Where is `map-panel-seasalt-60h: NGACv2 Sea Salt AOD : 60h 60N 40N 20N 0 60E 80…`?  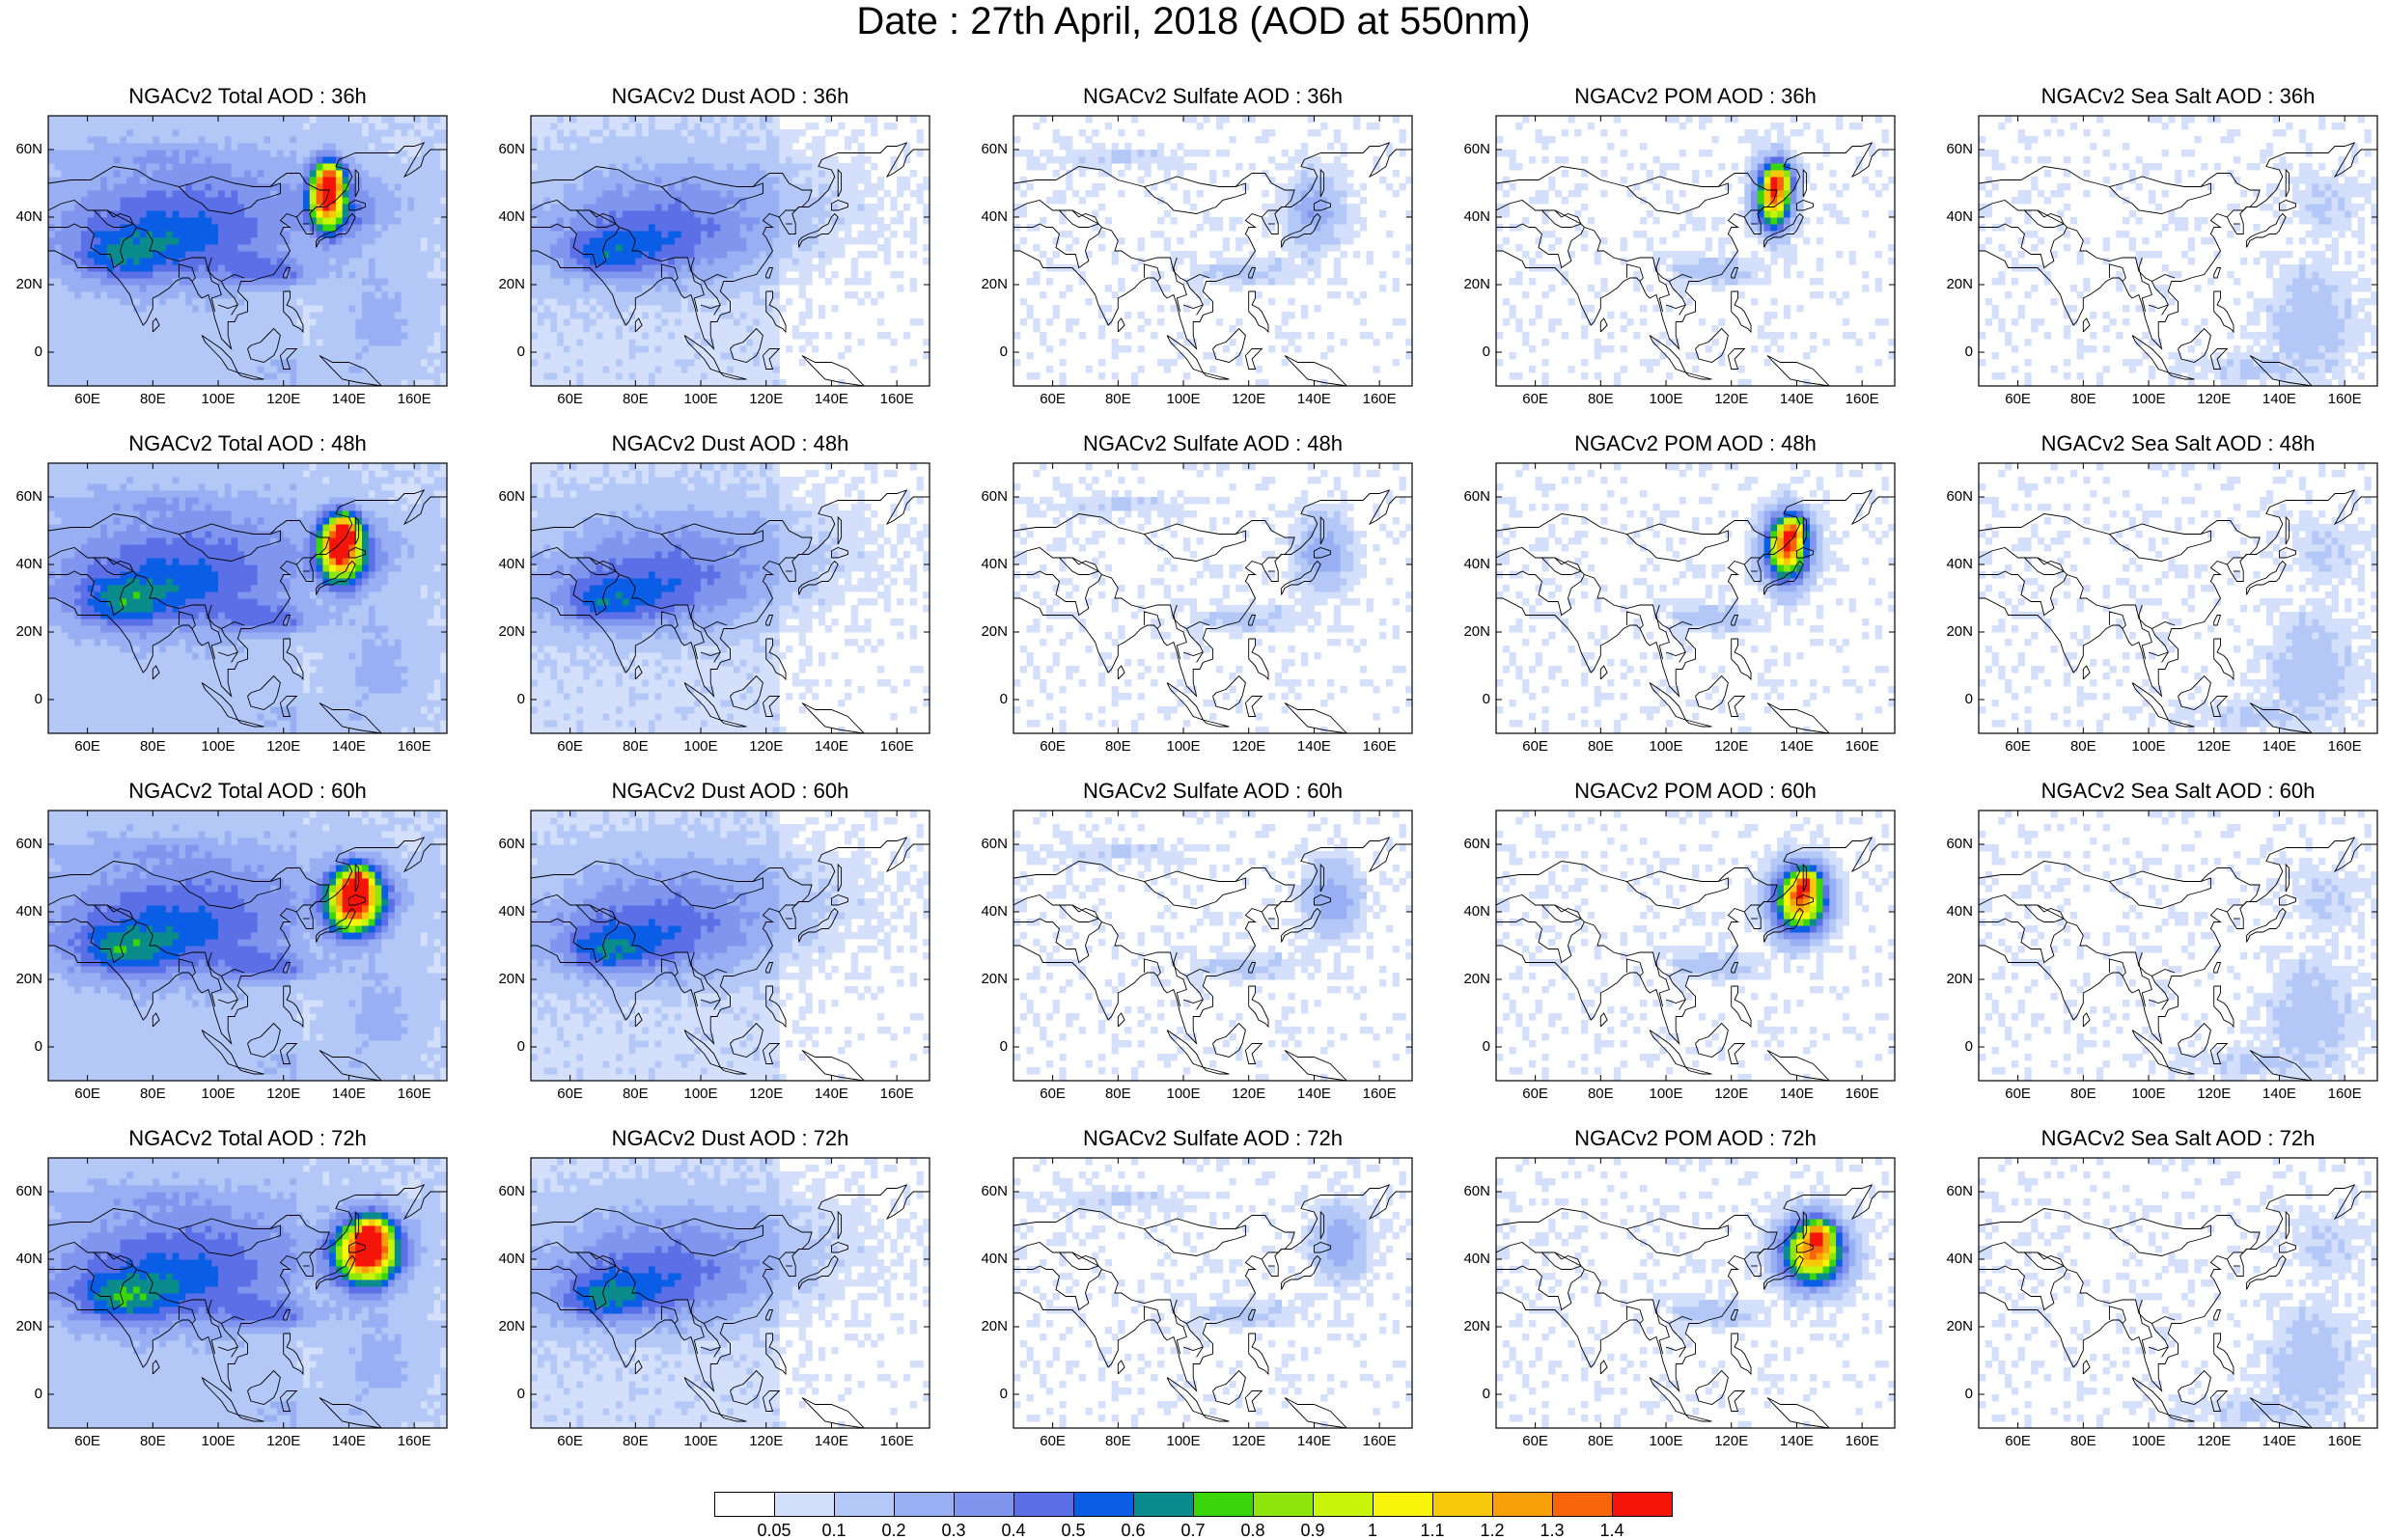
map-panel-seasalt-60h: NGACv2 Sea Salt AOD : 60h 60N 40N 20N 0 60E 80… is located at coordinates (2158, 953).